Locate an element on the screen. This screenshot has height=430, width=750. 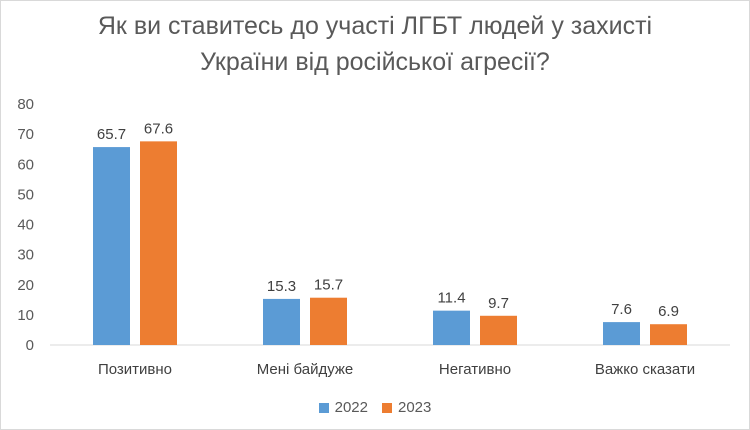
legend-item-2022: 2022 is located at coordinates (343, 407).